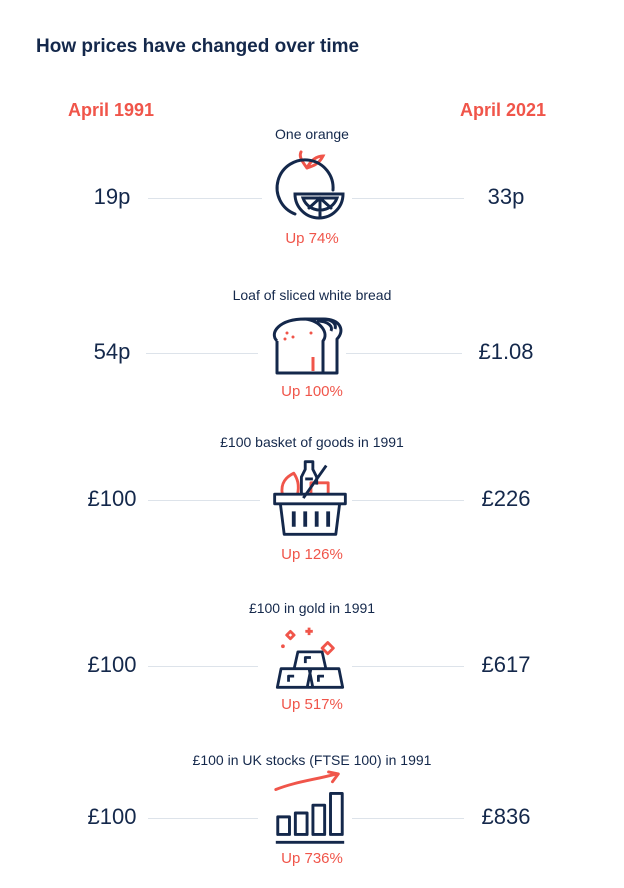 The height and width of the screenshot is (888, 624). I want to click on price-2021: £226, so click(506, 498).